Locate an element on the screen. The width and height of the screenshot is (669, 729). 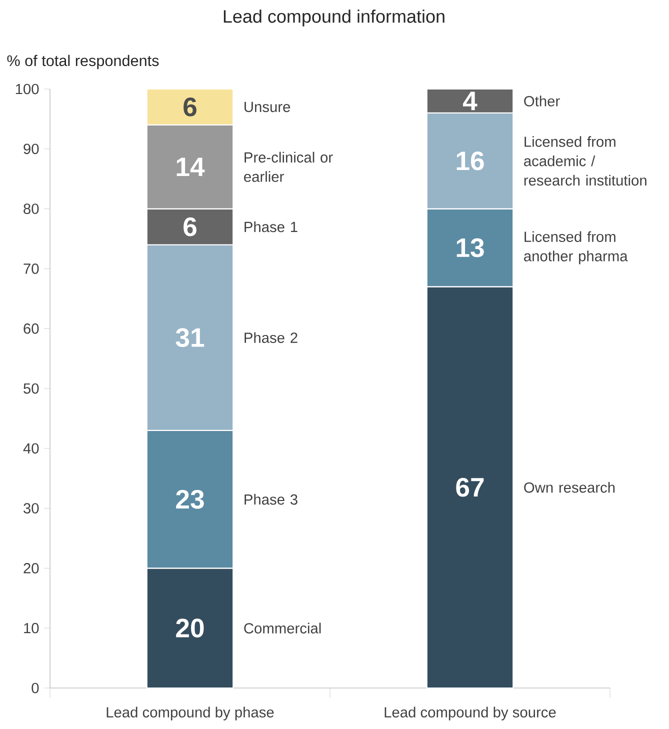
data-label: 13 is located at coordinates (470, 248).